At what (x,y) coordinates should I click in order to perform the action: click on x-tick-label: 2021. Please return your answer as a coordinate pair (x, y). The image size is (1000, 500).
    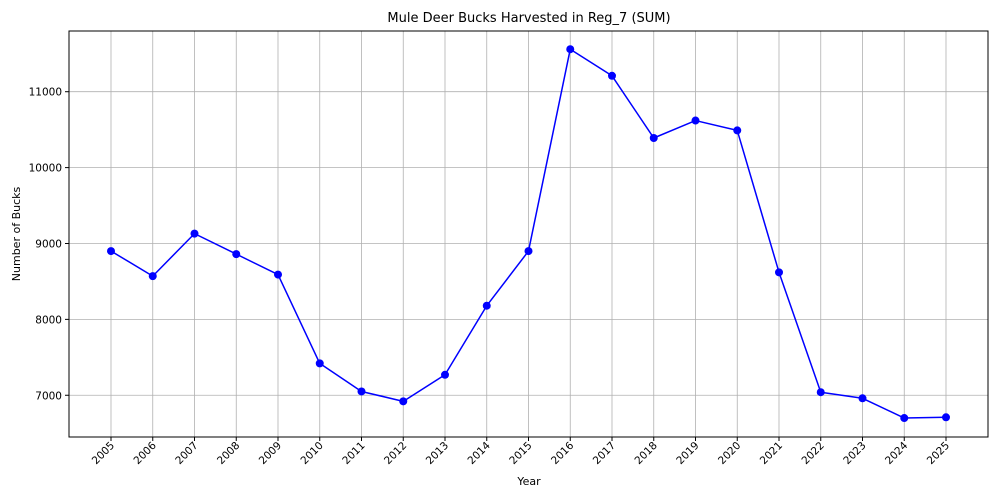
    Looking at the image, I should click on (771, 453).